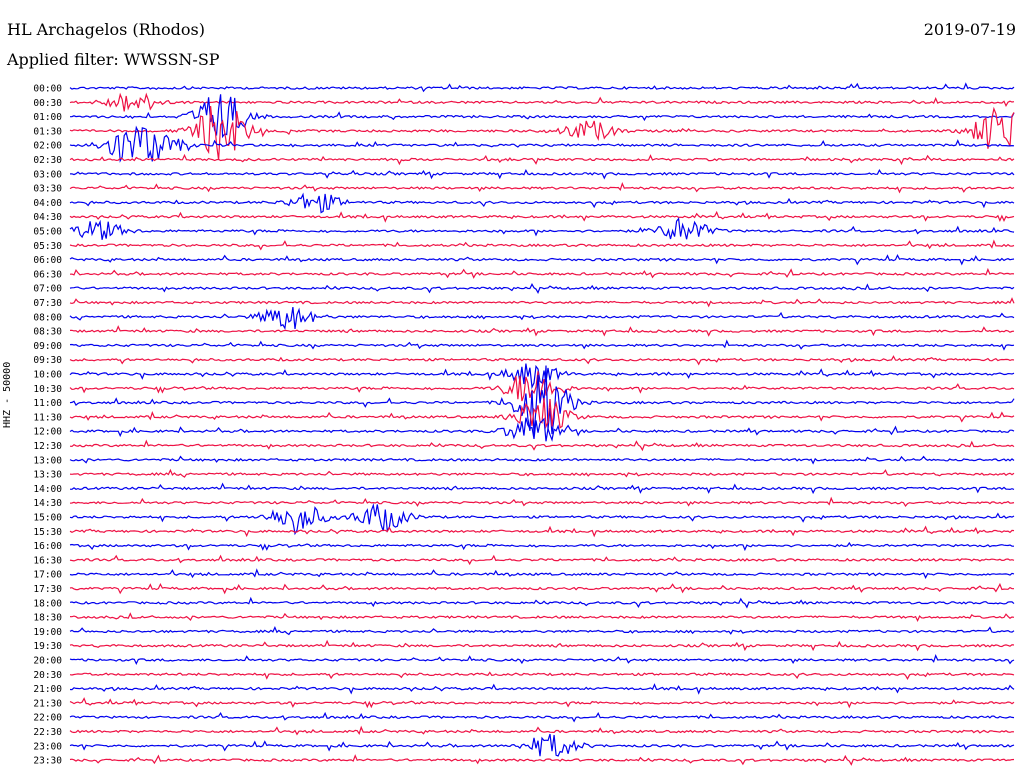 The image size is (1024, 780). Describe the element at coordinates (47, 446) in the screenshot. I see `time-label: 12:30` at that location.